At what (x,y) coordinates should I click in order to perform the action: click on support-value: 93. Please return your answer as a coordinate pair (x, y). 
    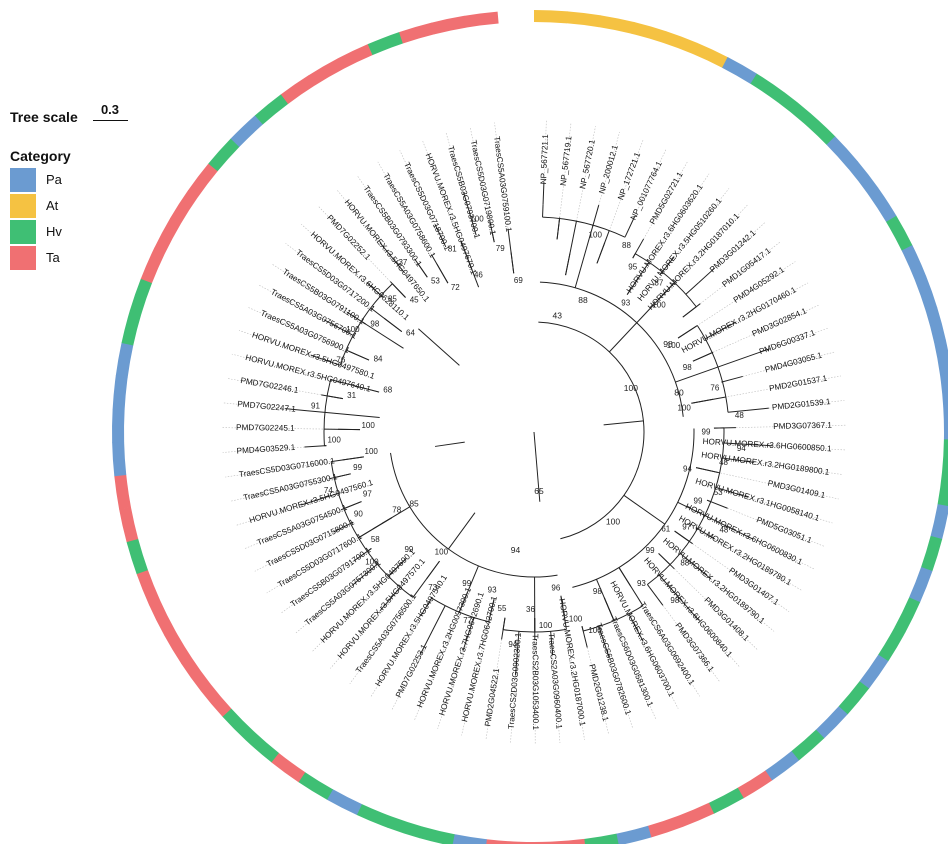
    Looking at the image, I should click on (492, 590).